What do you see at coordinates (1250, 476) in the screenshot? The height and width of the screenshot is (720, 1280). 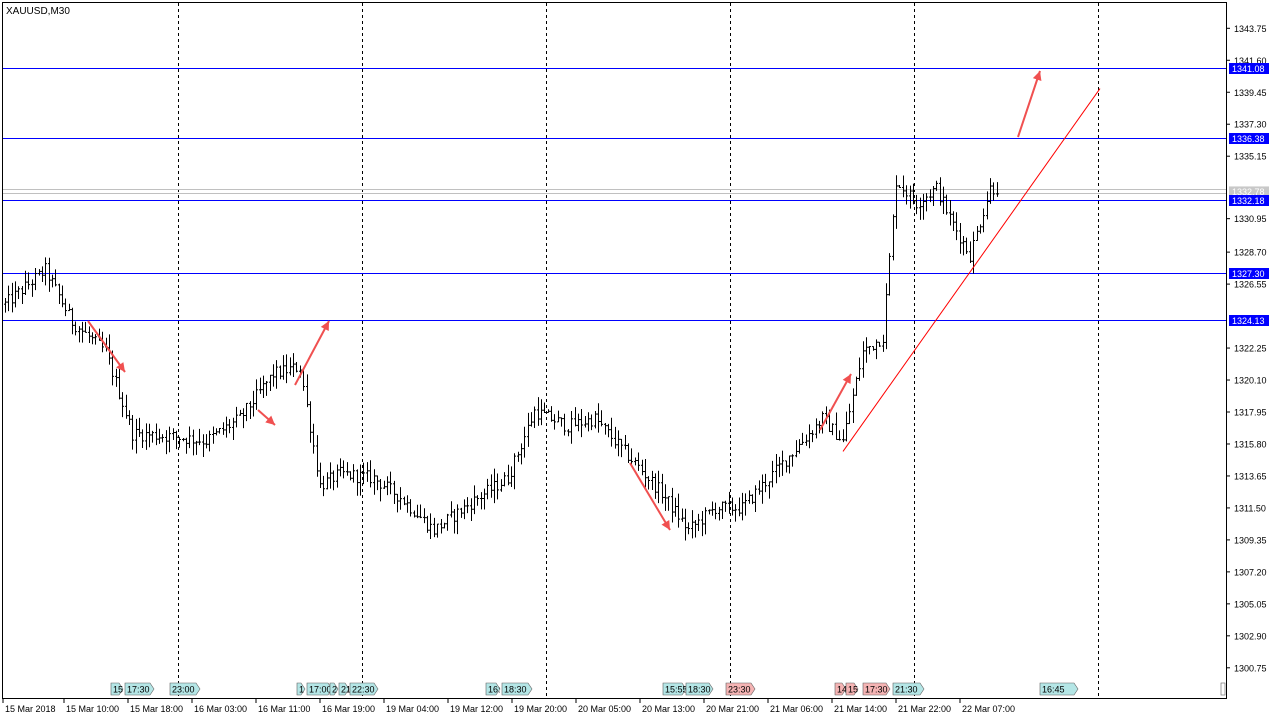 I see `price-tick-label: 1313.65` at bounding box center [1250, 476].